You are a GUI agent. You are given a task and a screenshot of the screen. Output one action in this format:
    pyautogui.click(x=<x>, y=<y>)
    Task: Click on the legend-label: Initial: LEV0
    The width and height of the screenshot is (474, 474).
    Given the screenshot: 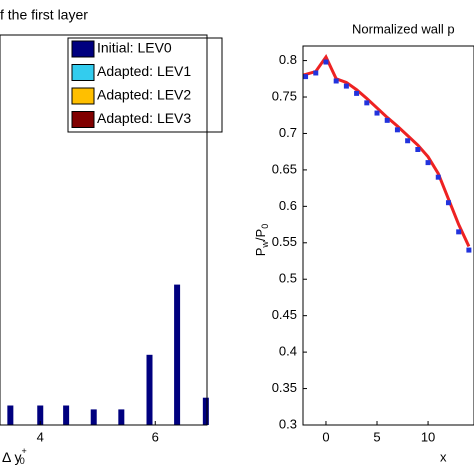 What is the action you would take?
    pyautogui.click(x=134, y=48)
    